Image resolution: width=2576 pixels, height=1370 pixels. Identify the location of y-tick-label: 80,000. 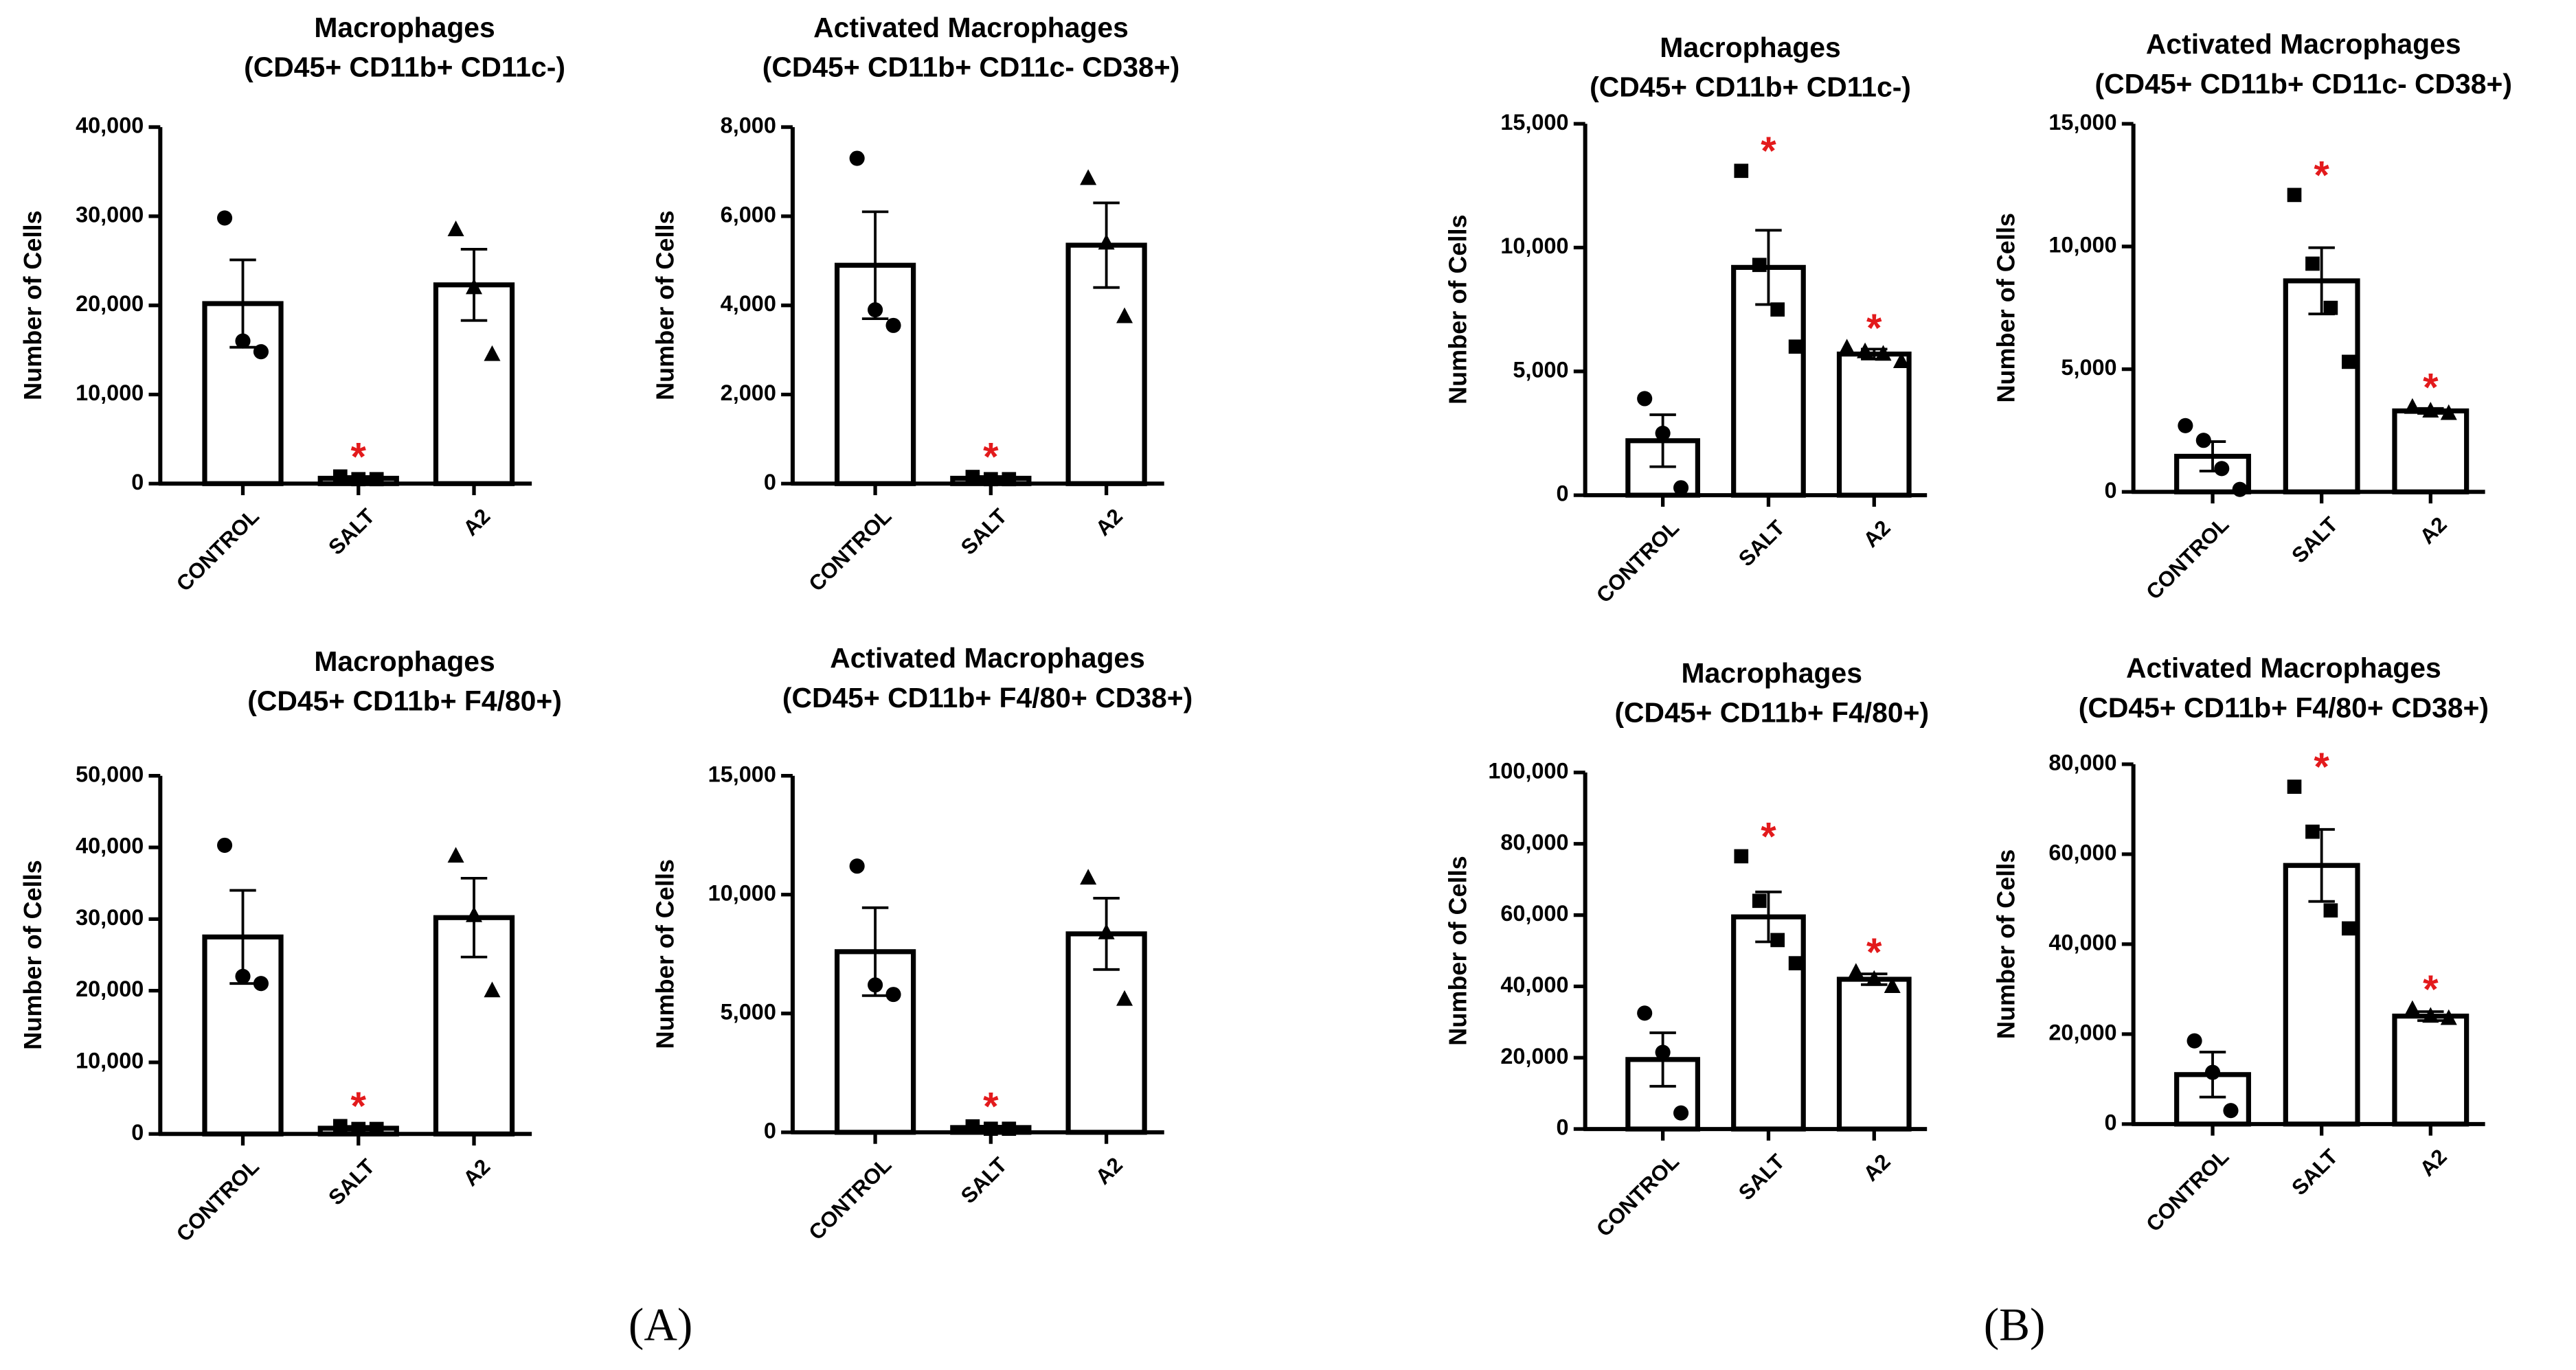
(1534, 842).